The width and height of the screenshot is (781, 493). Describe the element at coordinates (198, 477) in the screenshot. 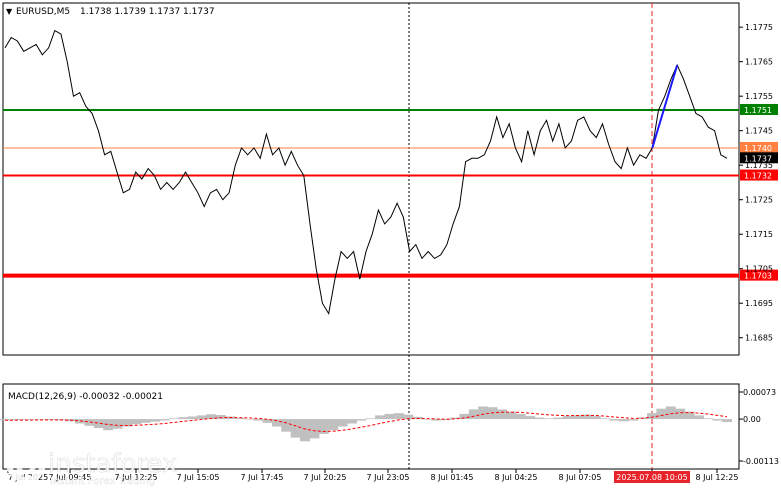

I see `x-tick-label: 7 Jul 15:05` at that location.